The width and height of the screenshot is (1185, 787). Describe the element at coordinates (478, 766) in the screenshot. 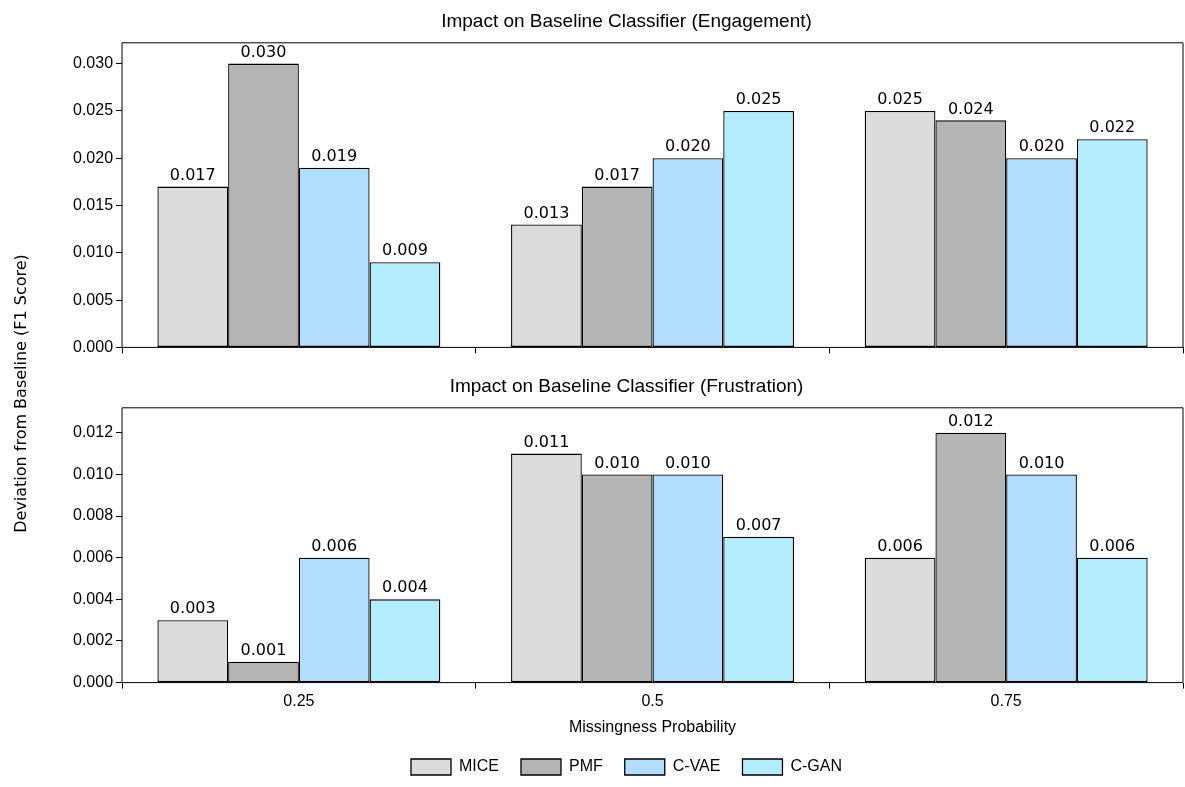

I see `legend-label: MICE` at that location.